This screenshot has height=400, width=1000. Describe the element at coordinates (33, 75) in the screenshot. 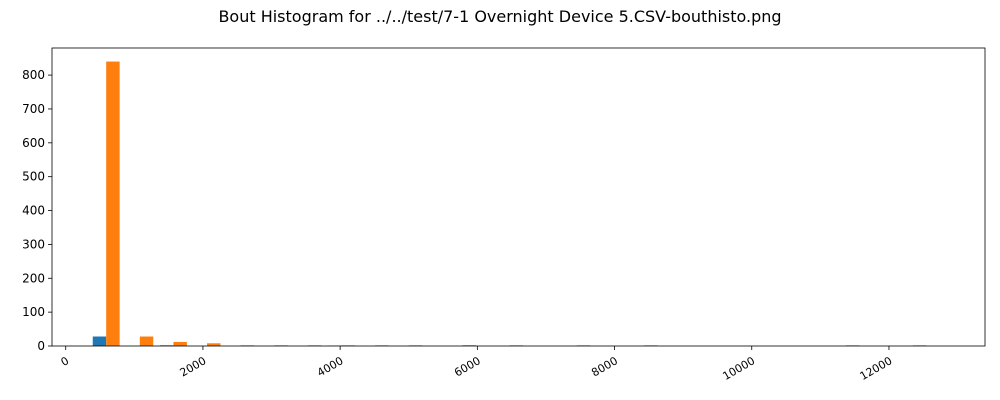

I see `y-tick-label: 800` at that location.